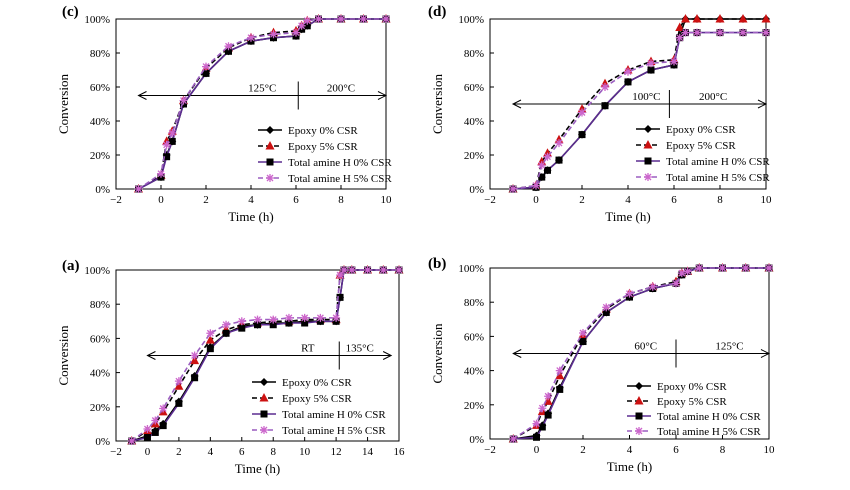 Image resolution: width=850 pixels, height=490 pixels. I want to click on x-tick-label: 4, so click(630, 450).